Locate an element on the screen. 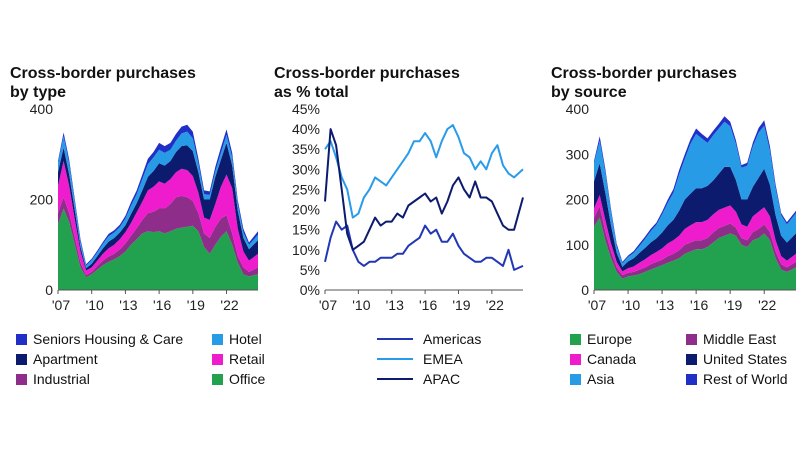 The height and width of the screenshot is (450, 800). chart1-legend-item: Industrial is located at coordinates (53, 379).